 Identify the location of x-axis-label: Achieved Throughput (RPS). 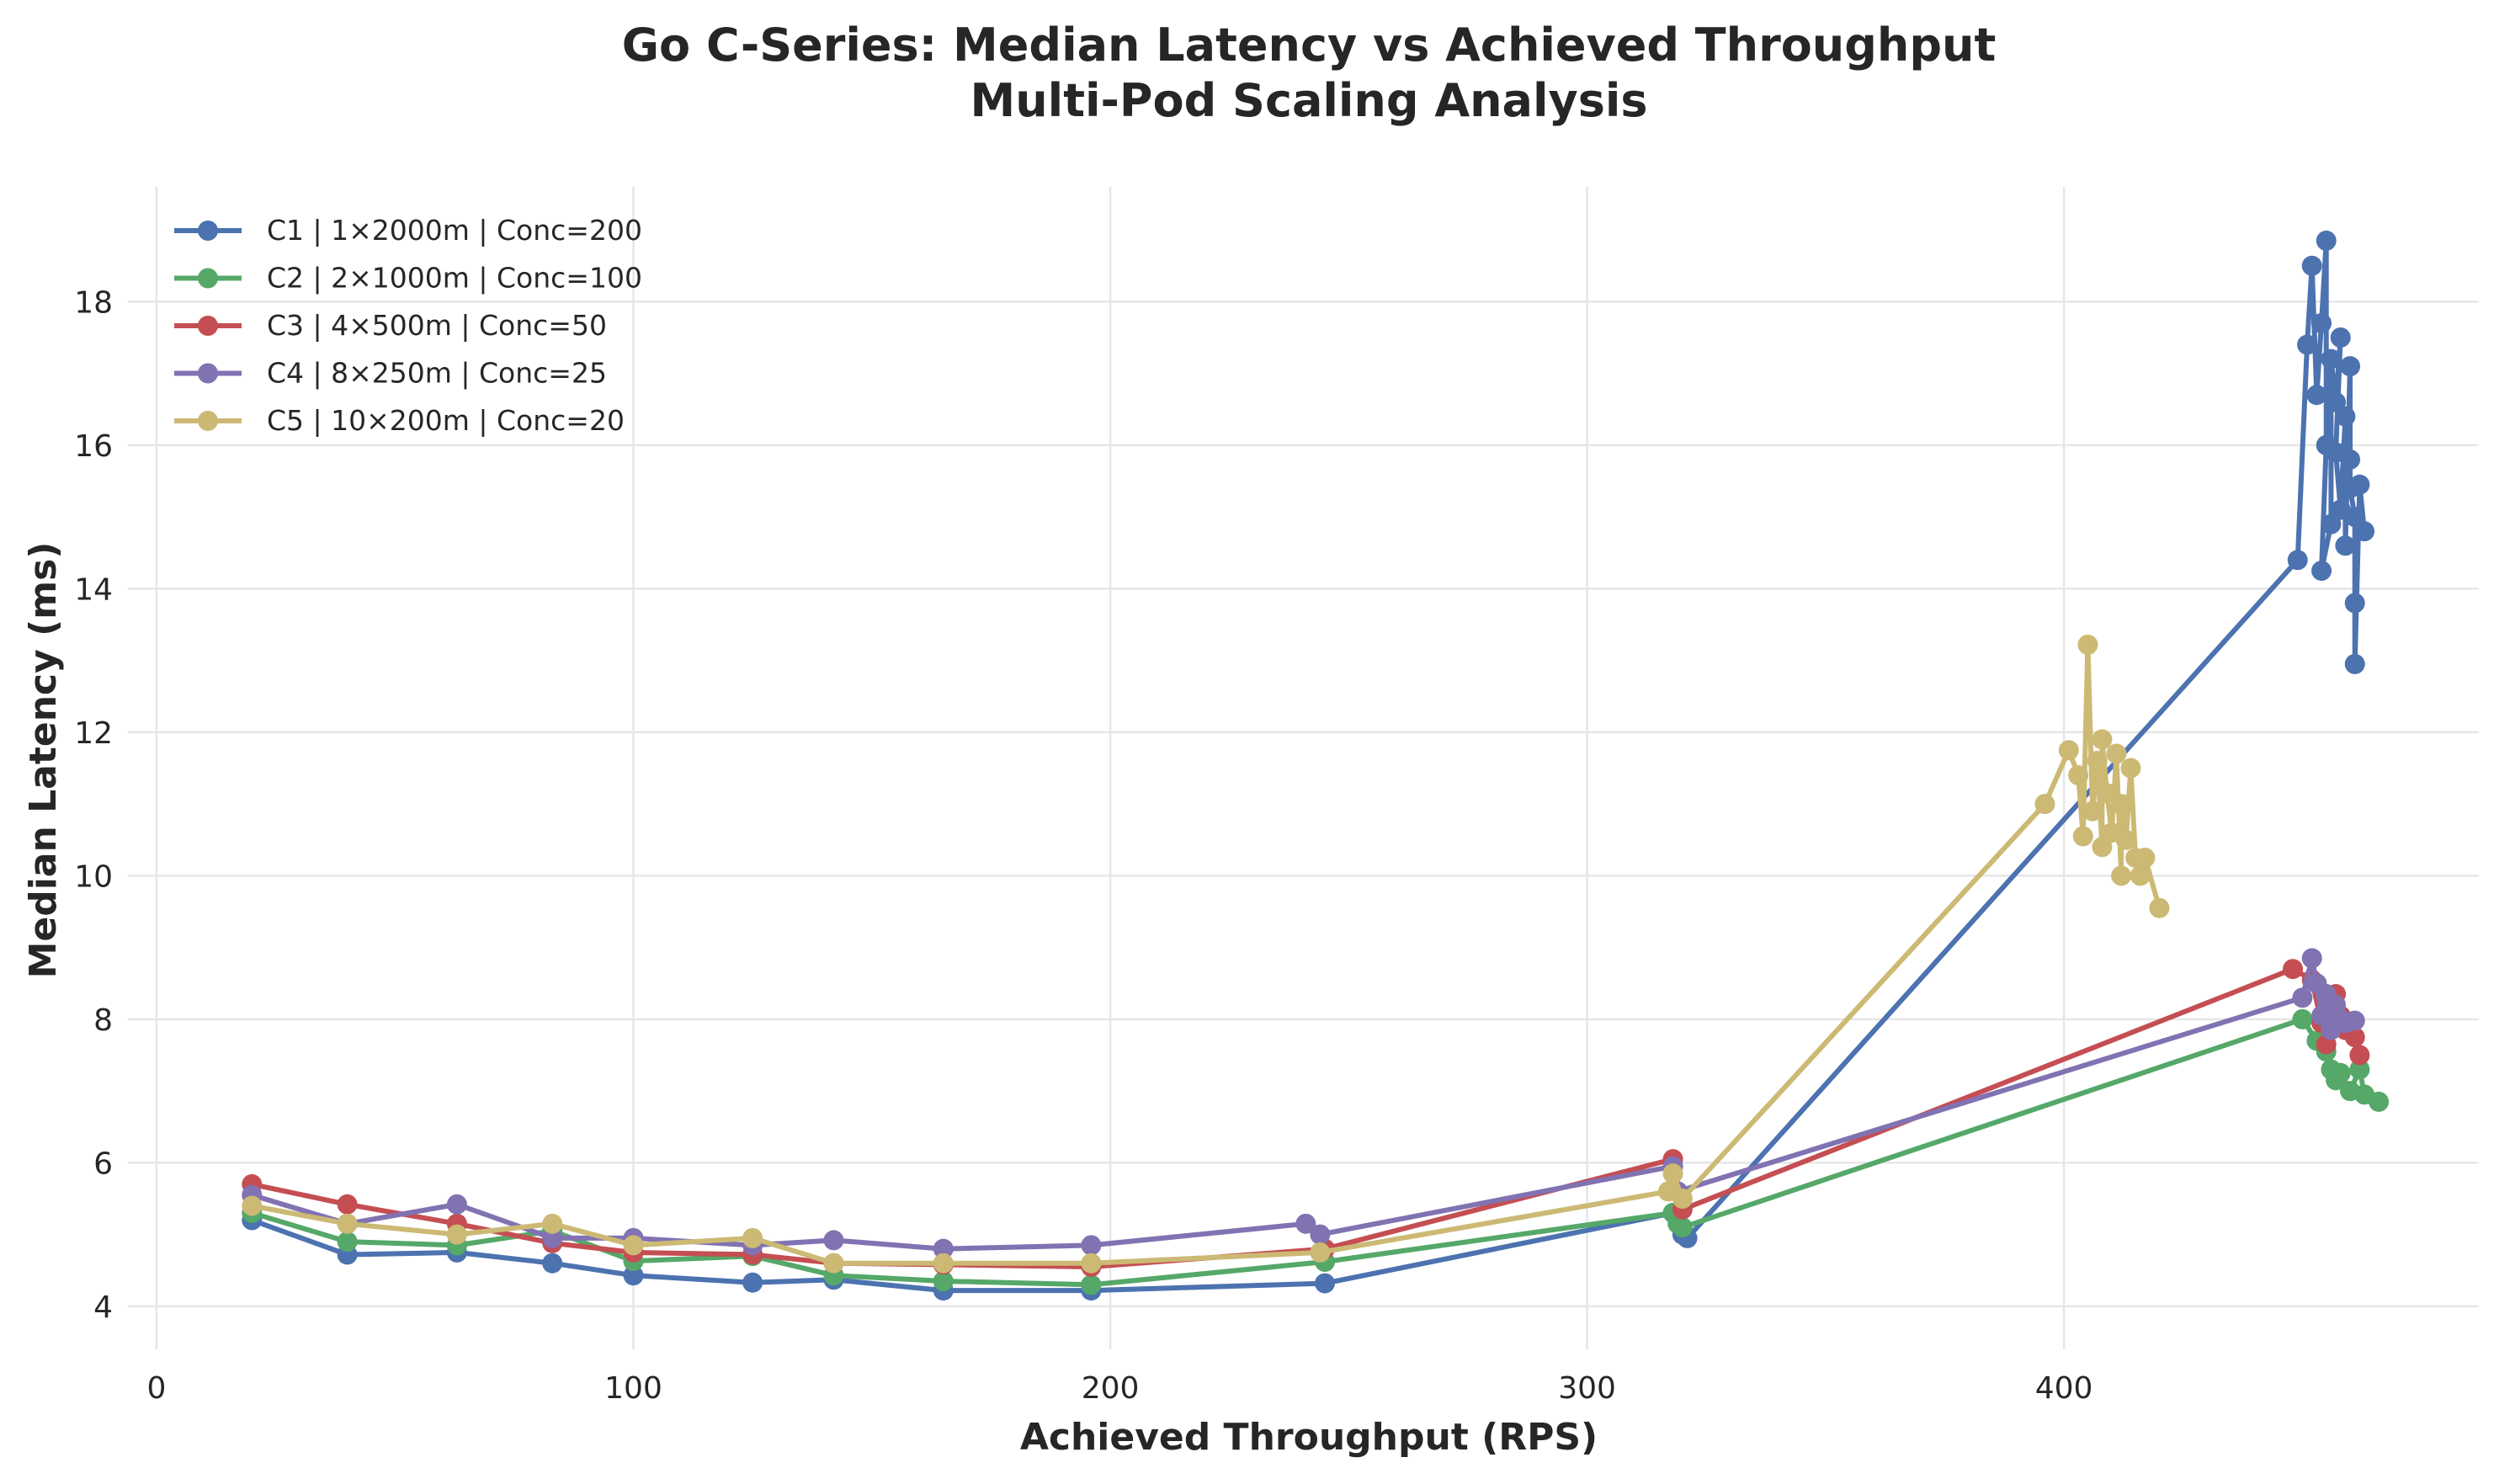
(1309, 1437).